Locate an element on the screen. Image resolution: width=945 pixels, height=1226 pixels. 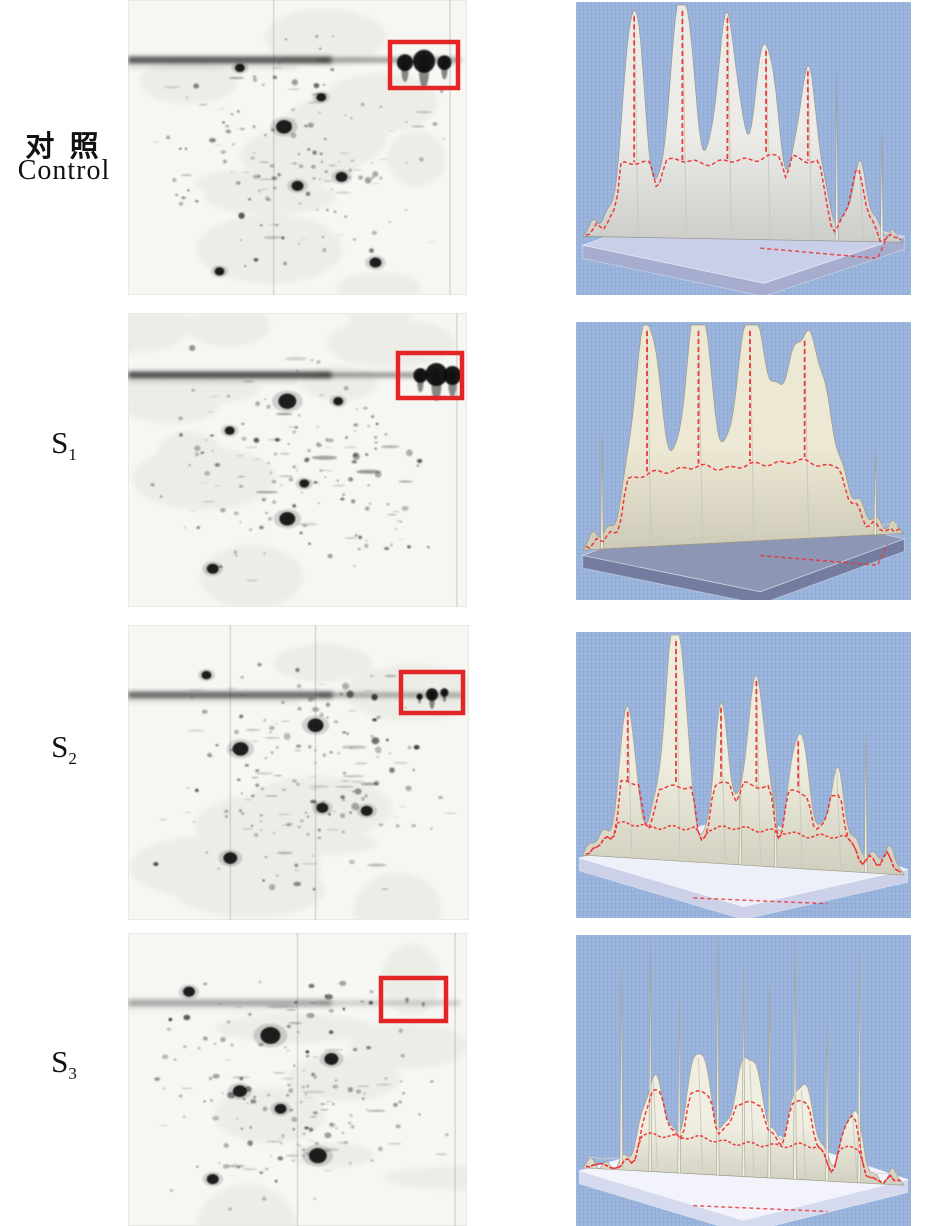
surface-3d-s3 is located at coordinates (743, 1080).